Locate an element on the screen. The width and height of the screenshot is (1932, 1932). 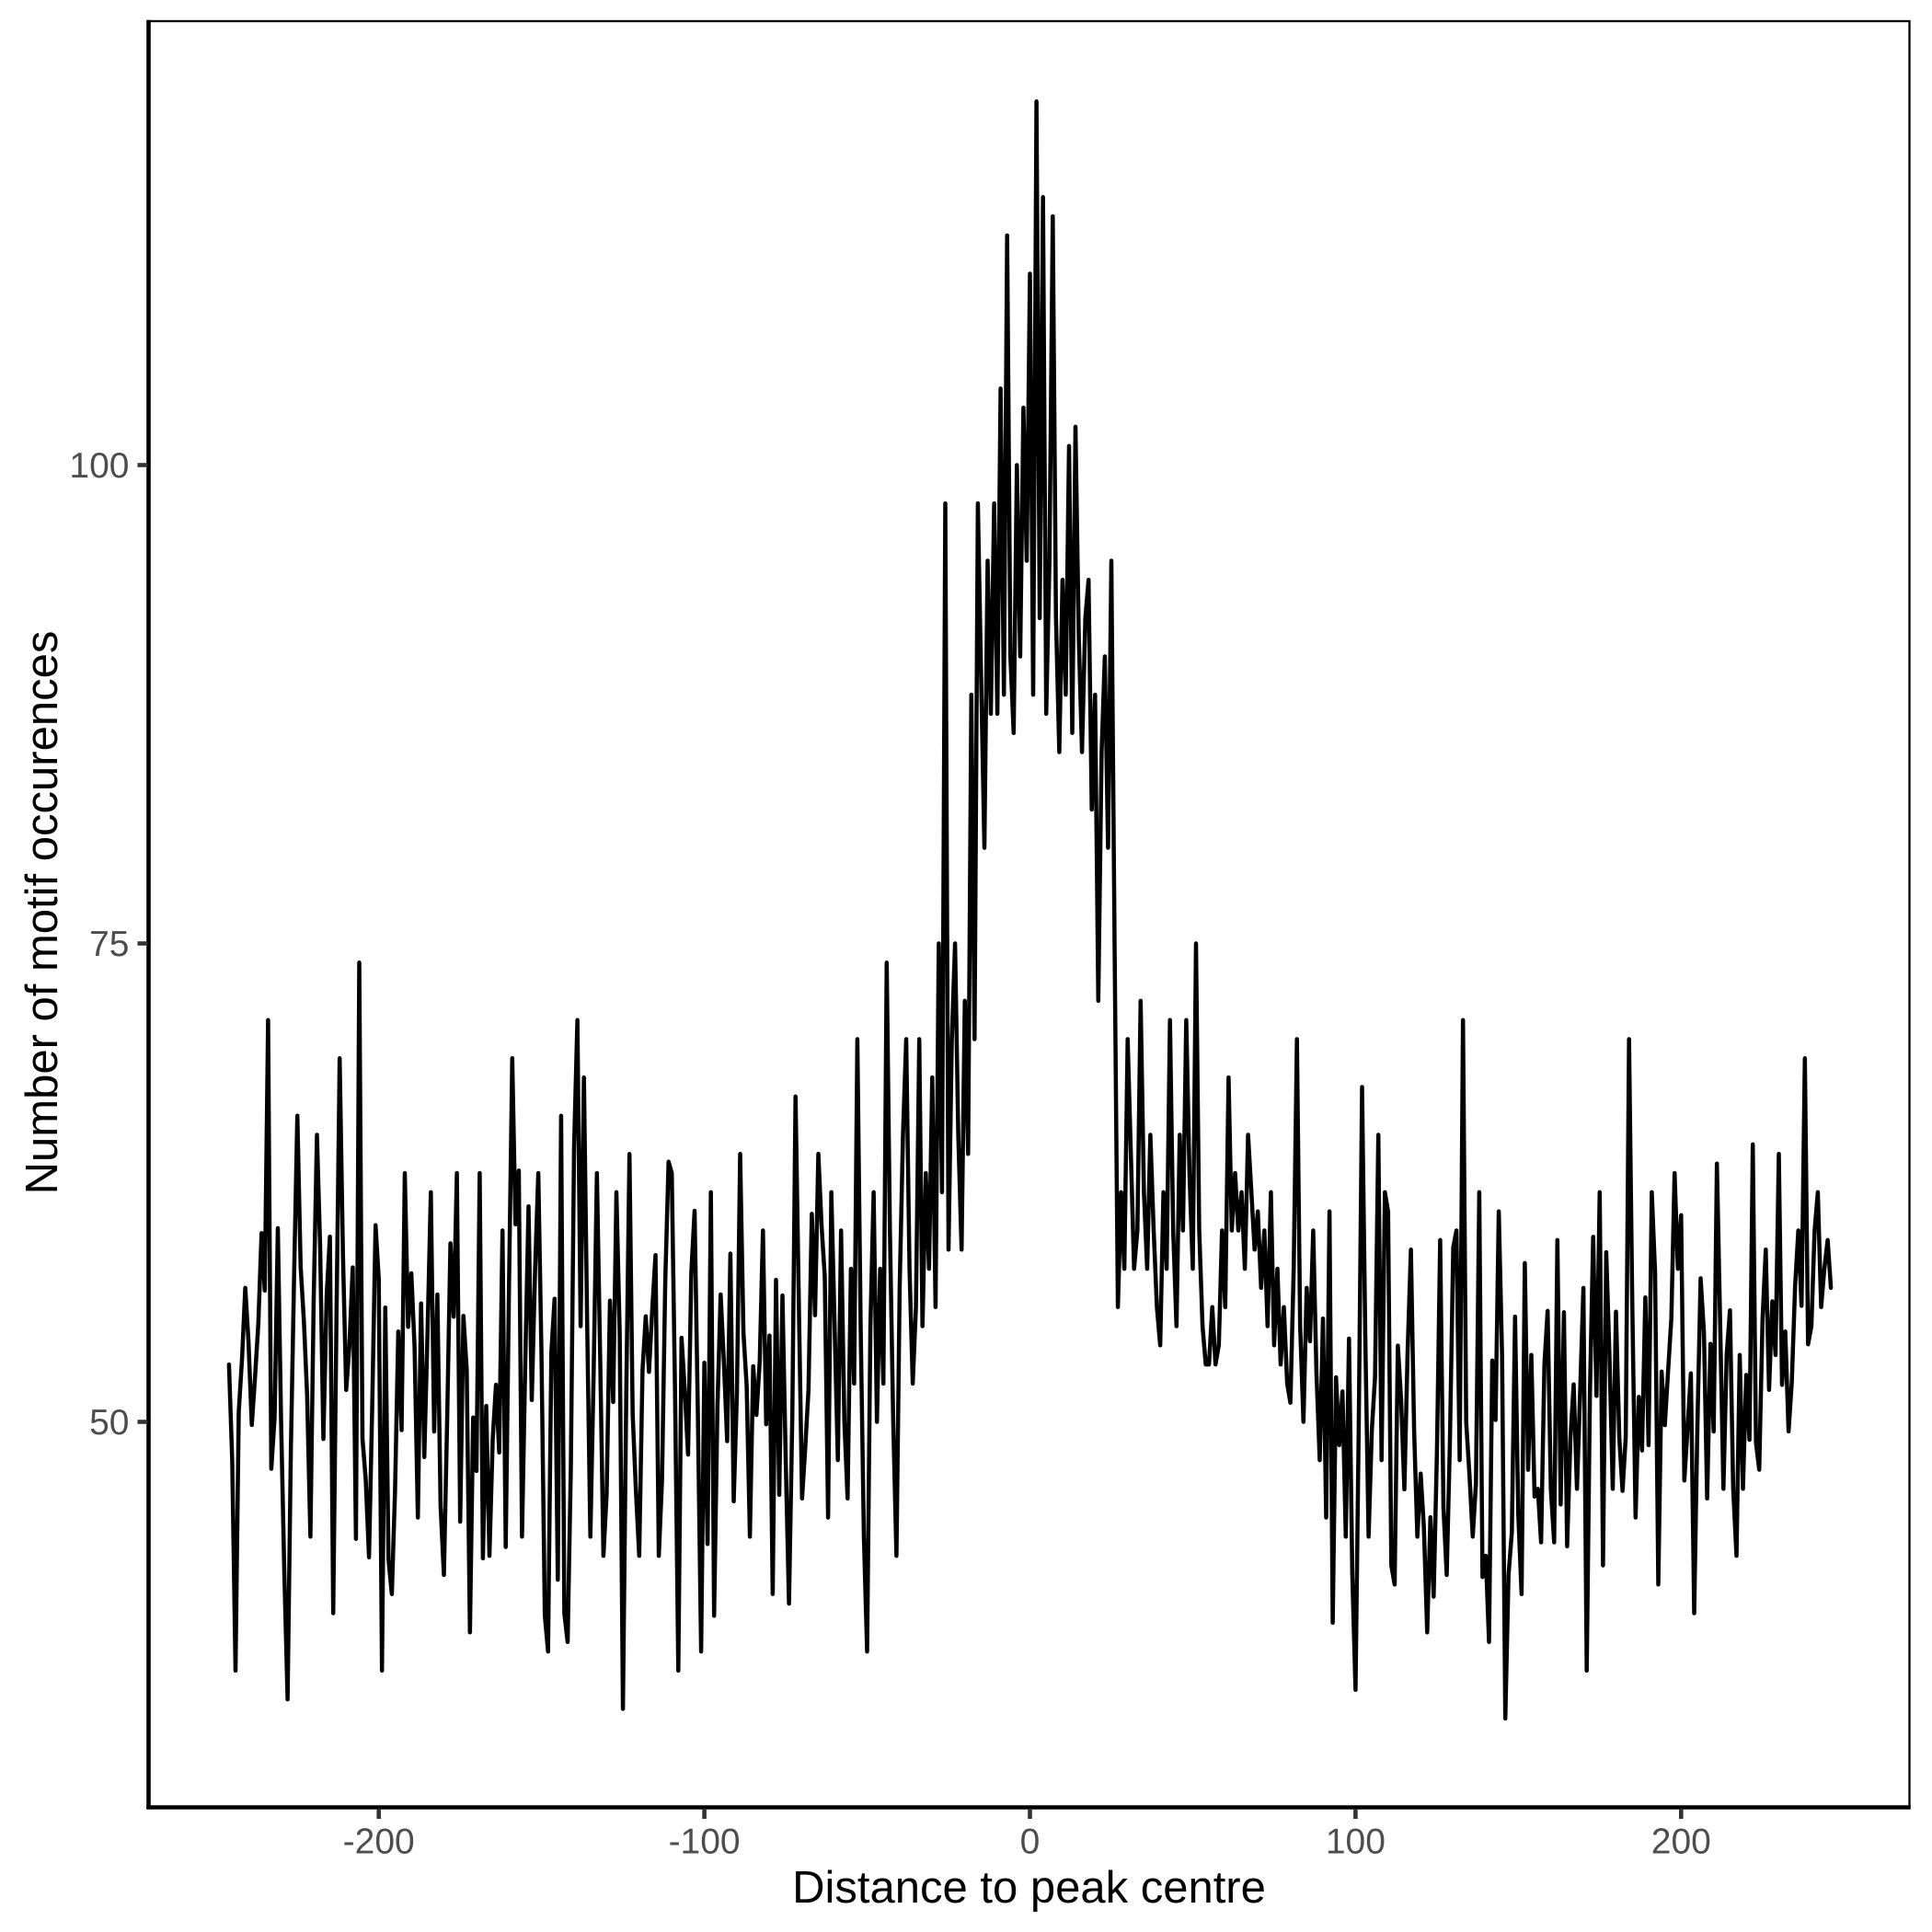
svg-text: 50 is located at coordinates (109, 1423).